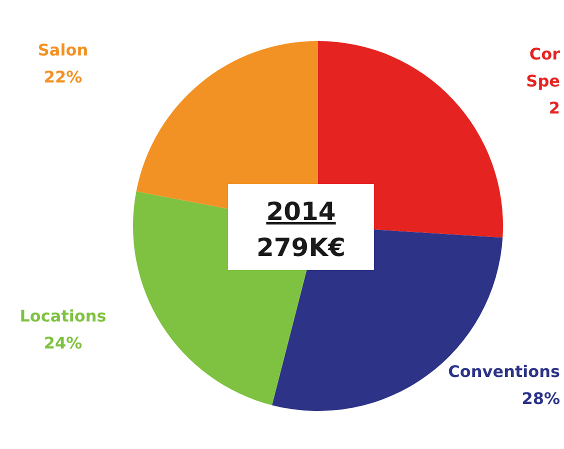  What do you see at coordinates (504, 372) in the screenshot?
I see `slice-label: Conventions` at bounding box center [504, 372].